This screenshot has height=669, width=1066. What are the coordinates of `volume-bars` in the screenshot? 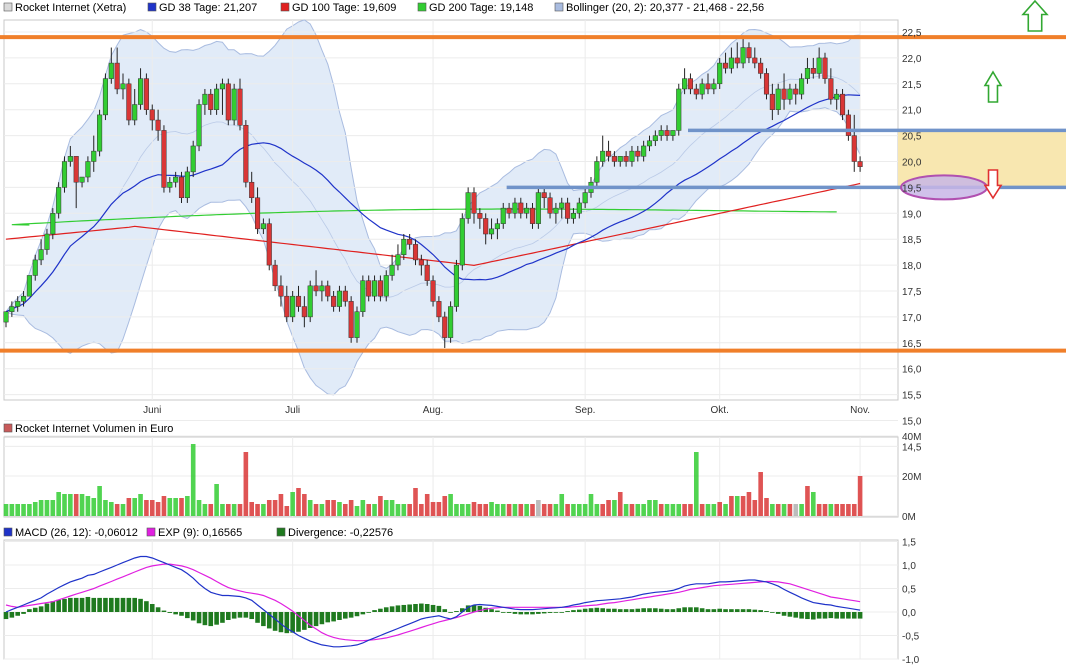 It's located at (433, 480).